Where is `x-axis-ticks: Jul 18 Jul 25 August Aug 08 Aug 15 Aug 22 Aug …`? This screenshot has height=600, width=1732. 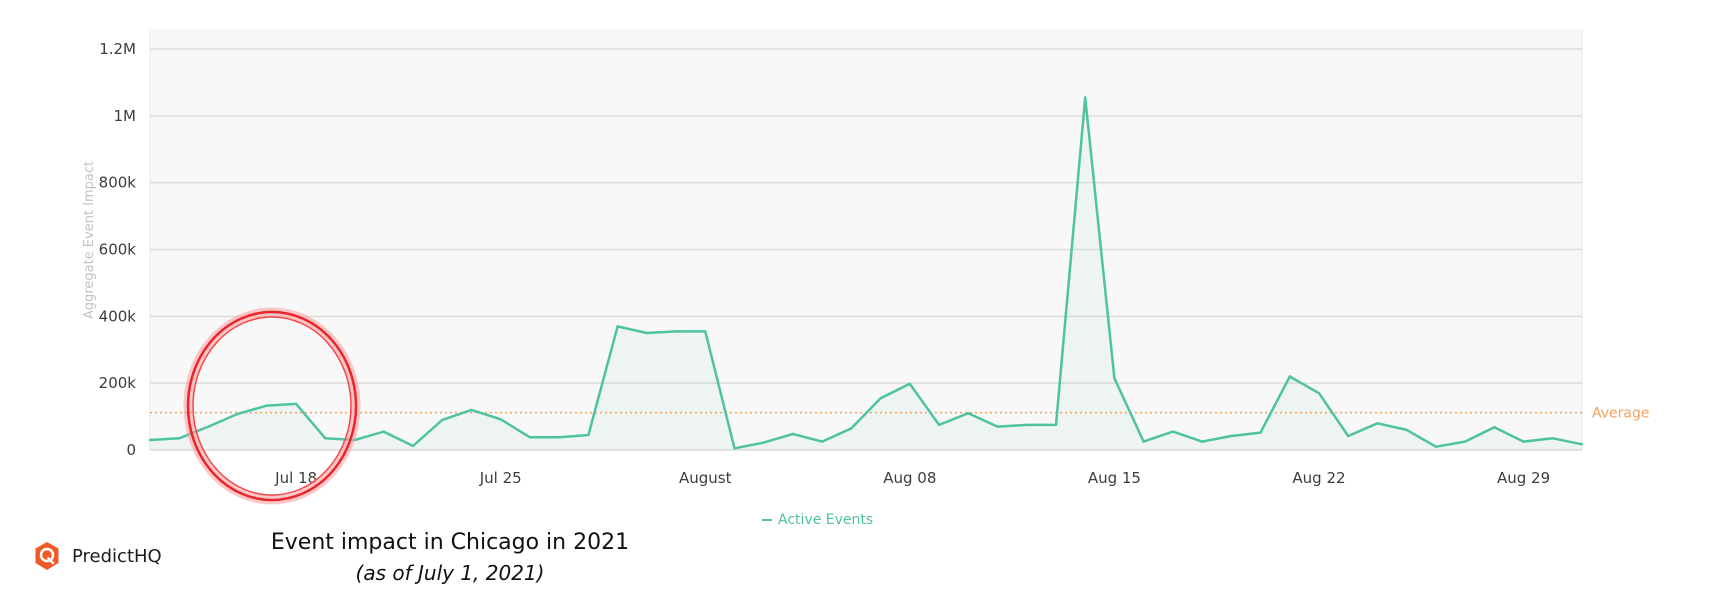
x-axis-ticks: Jul 18 Jul 25 August Aug 08 Aug 15 Aug 22 Aug … is located at coordinates (912, 478).